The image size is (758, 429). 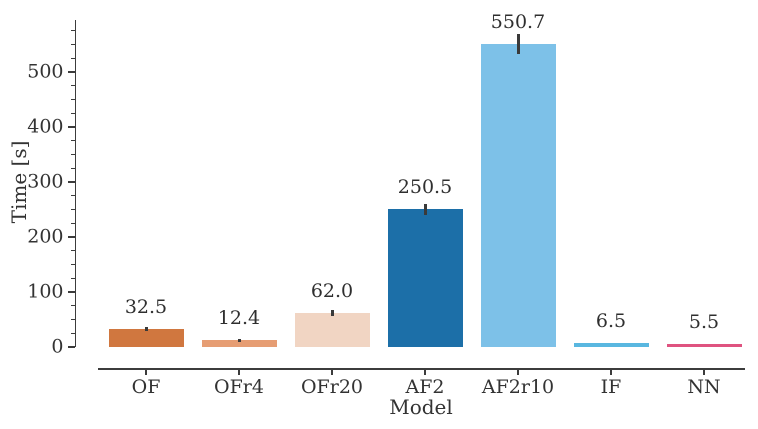 I want to click on x-axis-spine, so click(x=421, y=369).